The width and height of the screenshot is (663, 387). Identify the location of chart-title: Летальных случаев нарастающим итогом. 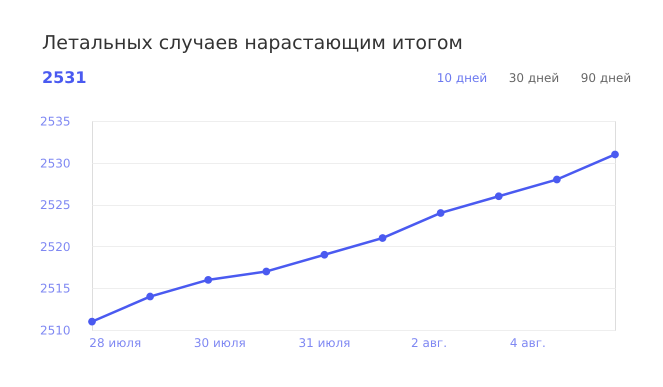
(252, 43).